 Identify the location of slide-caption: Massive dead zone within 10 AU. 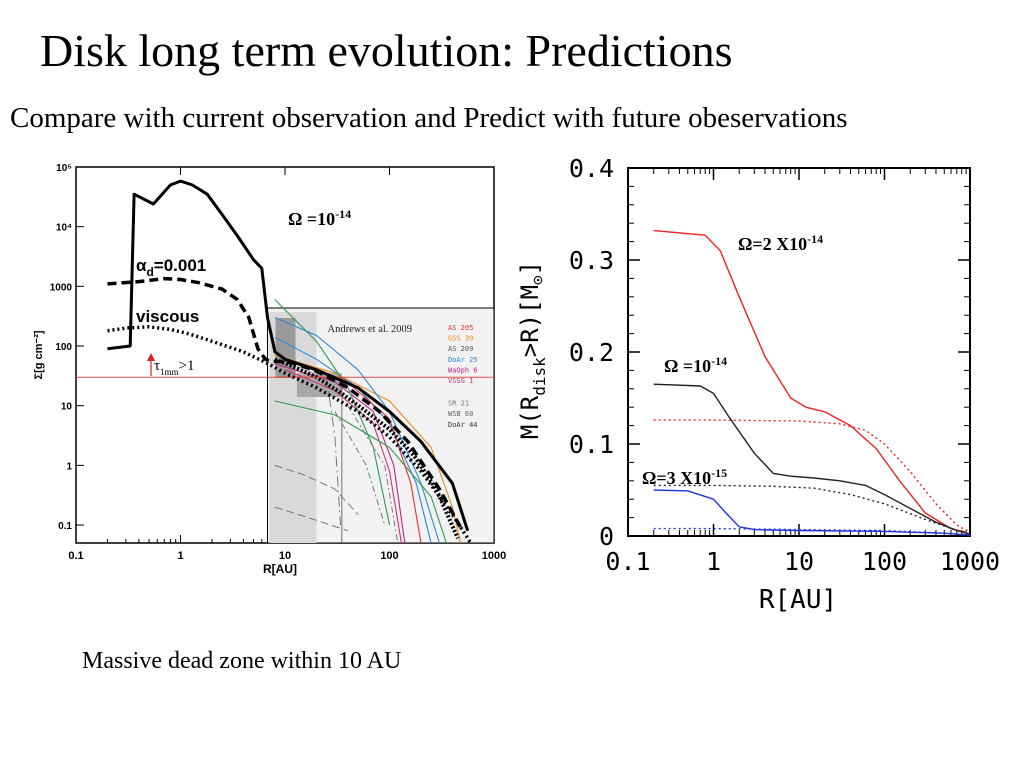
(242, 661).